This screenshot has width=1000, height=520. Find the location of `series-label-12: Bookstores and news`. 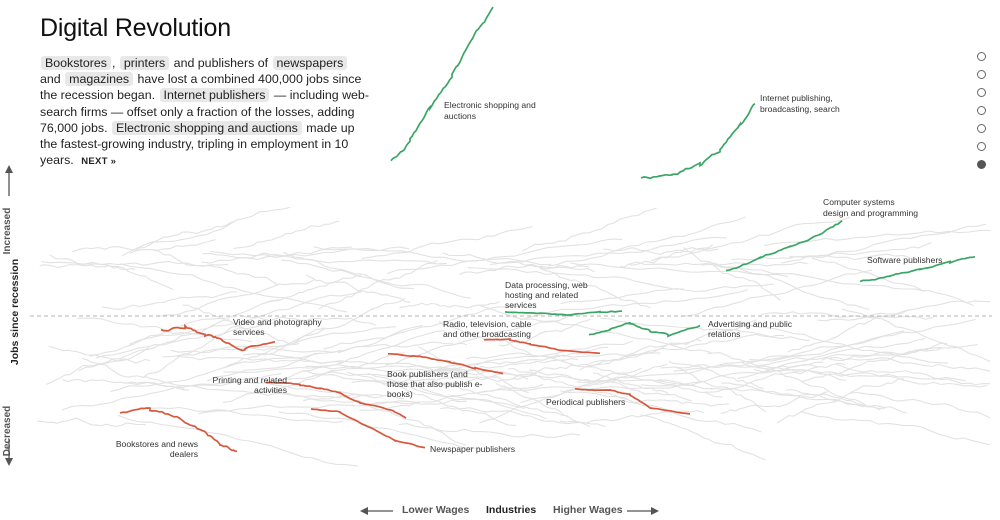

series-label-12: Bookstores and news is located at coordinates (157, 444).